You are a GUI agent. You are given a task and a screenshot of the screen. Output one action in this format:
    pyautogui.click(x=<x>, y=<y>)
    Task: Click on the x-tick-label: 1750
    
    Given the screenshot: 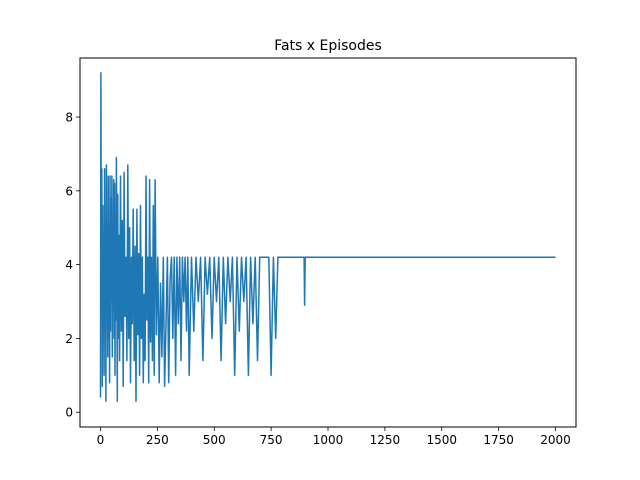 What is the action you would take?
    pyautogui.click(x=498, y=440)
    